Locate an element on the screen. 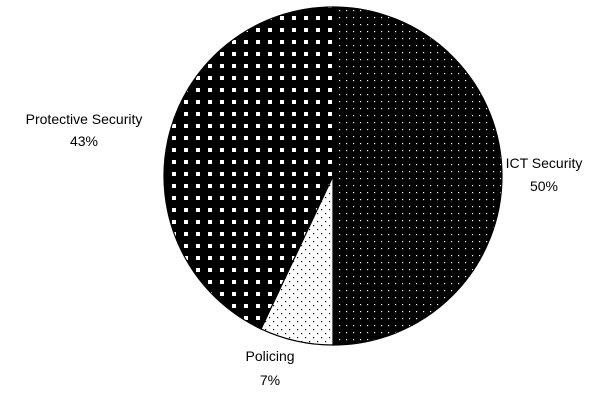 The width and height of the screenshot is (608, 394). slice-label-ict-security: ICT Security is located at coordinates (544, 163).